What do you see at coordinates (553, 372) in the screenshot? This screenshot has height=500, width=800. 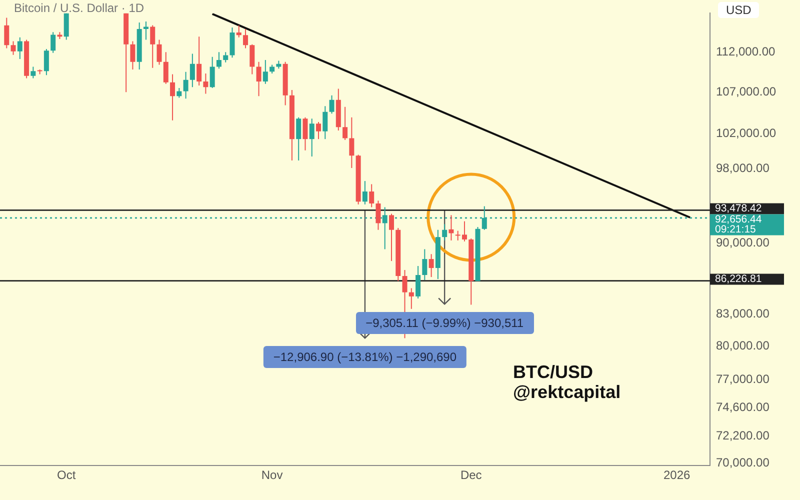 I see `annotation: BTC/USD` at bounding box center [553, 372].